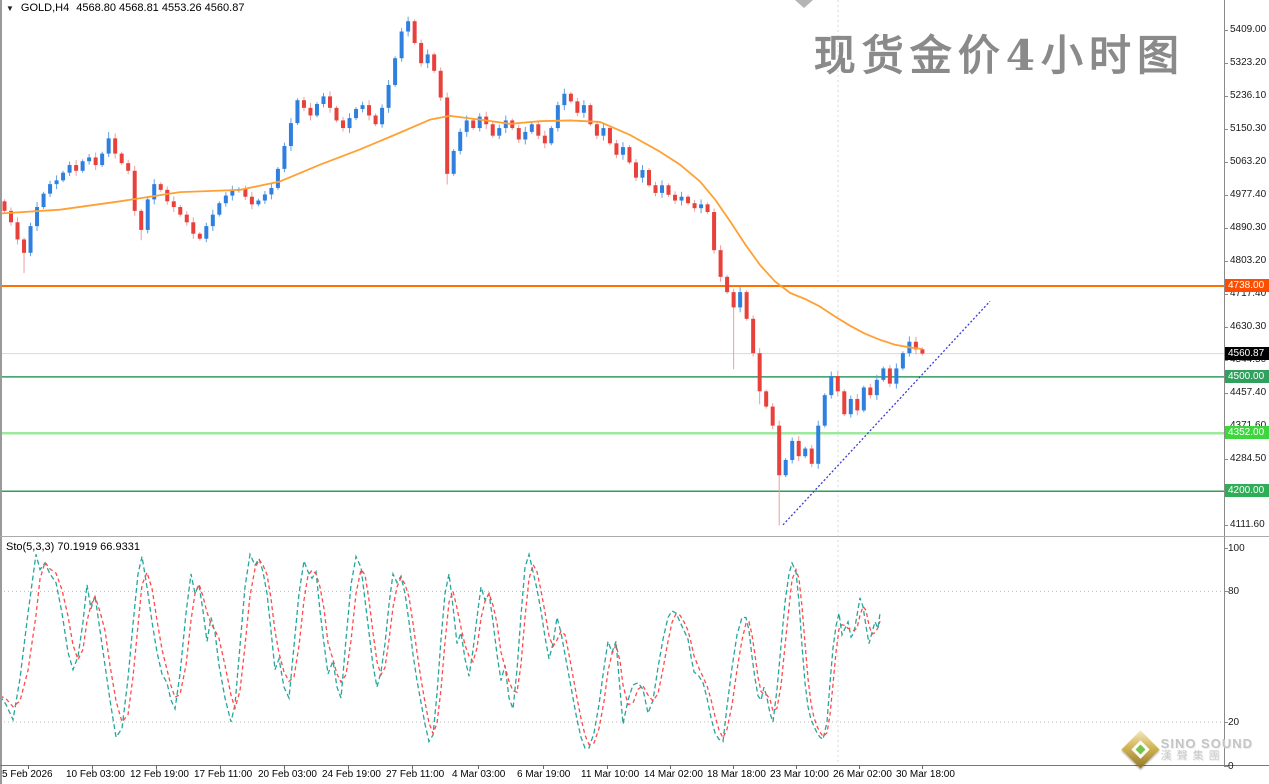  I want to click on symbol-timeframe-label: GOLD,H4, so click(45, 8).